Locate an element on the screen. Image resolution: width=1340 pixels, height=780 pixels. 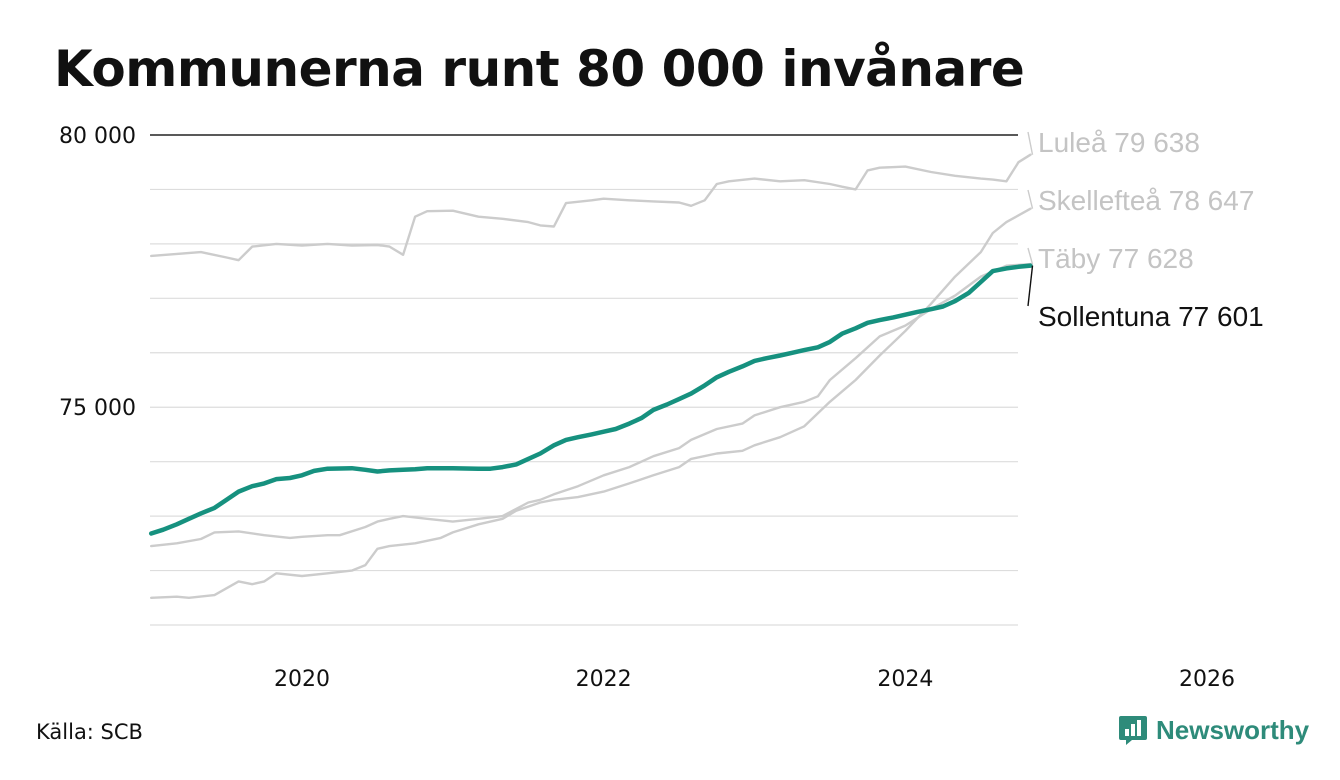
chart-title: Kommunerna runt 80 000 invånare is located at coordinates (539, 69).